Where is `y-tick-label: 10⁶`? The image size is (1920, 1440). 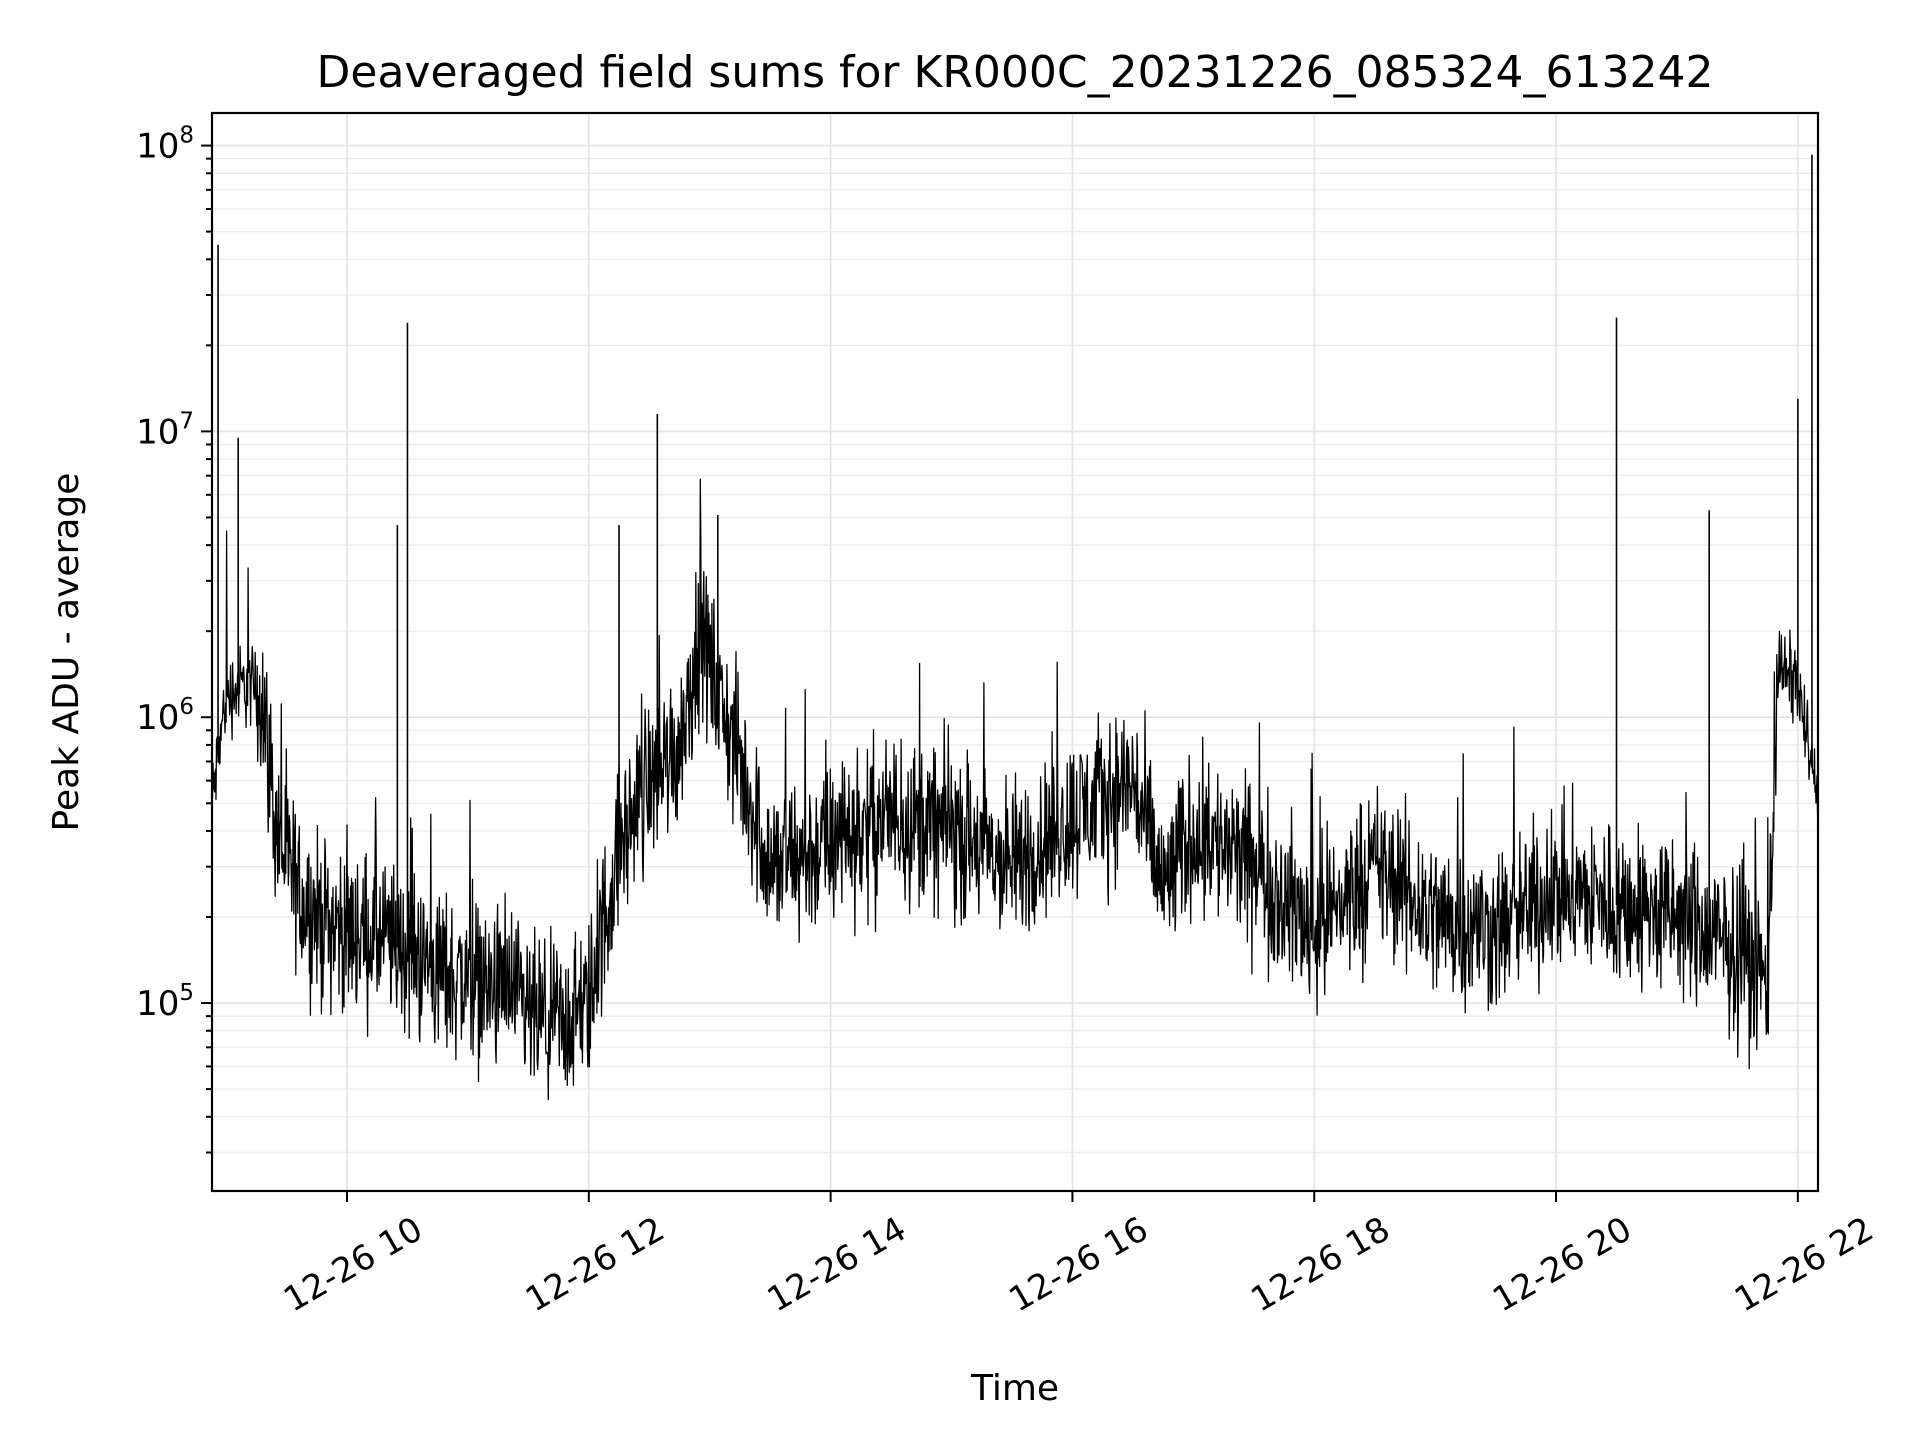 y-tick-label: 10⁶ is located at coordinates (165, 716).